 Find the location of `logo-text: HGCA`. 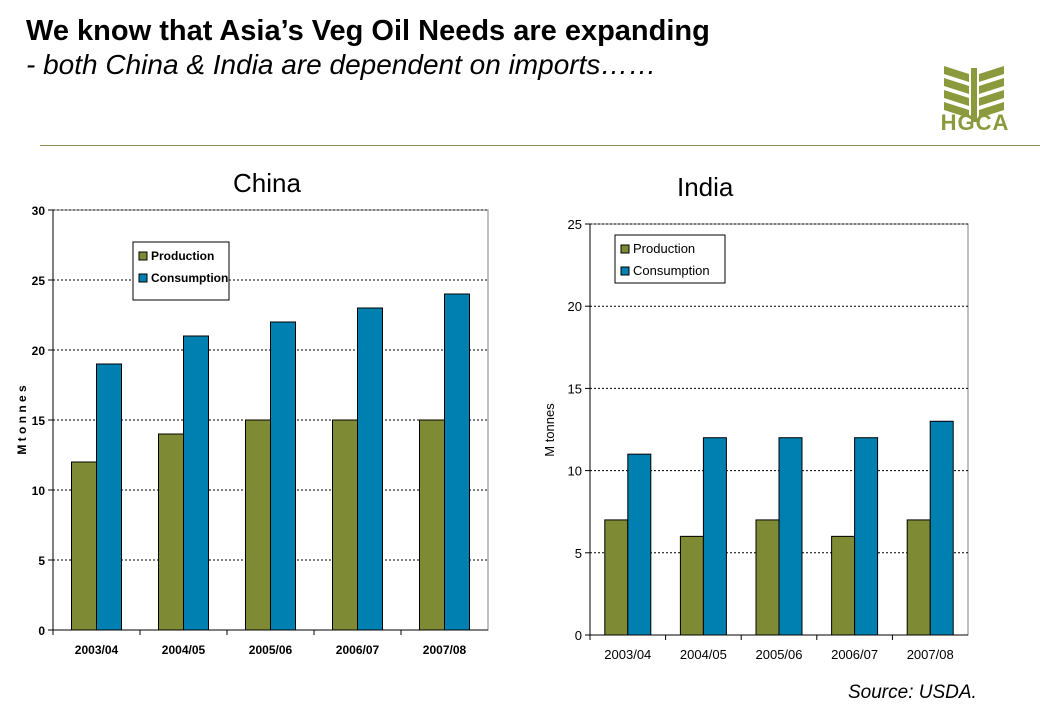

logo-text: HGCA is located at coordinates (975, 122).